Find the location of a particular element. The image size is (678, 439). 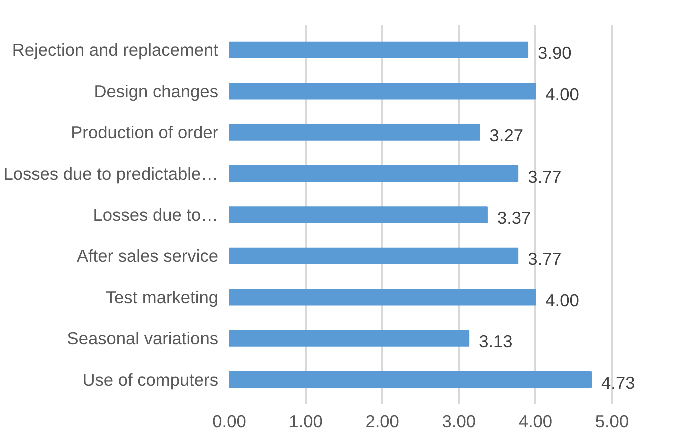

x-tick-label: 1.00 is located at coordinates (306, 422).